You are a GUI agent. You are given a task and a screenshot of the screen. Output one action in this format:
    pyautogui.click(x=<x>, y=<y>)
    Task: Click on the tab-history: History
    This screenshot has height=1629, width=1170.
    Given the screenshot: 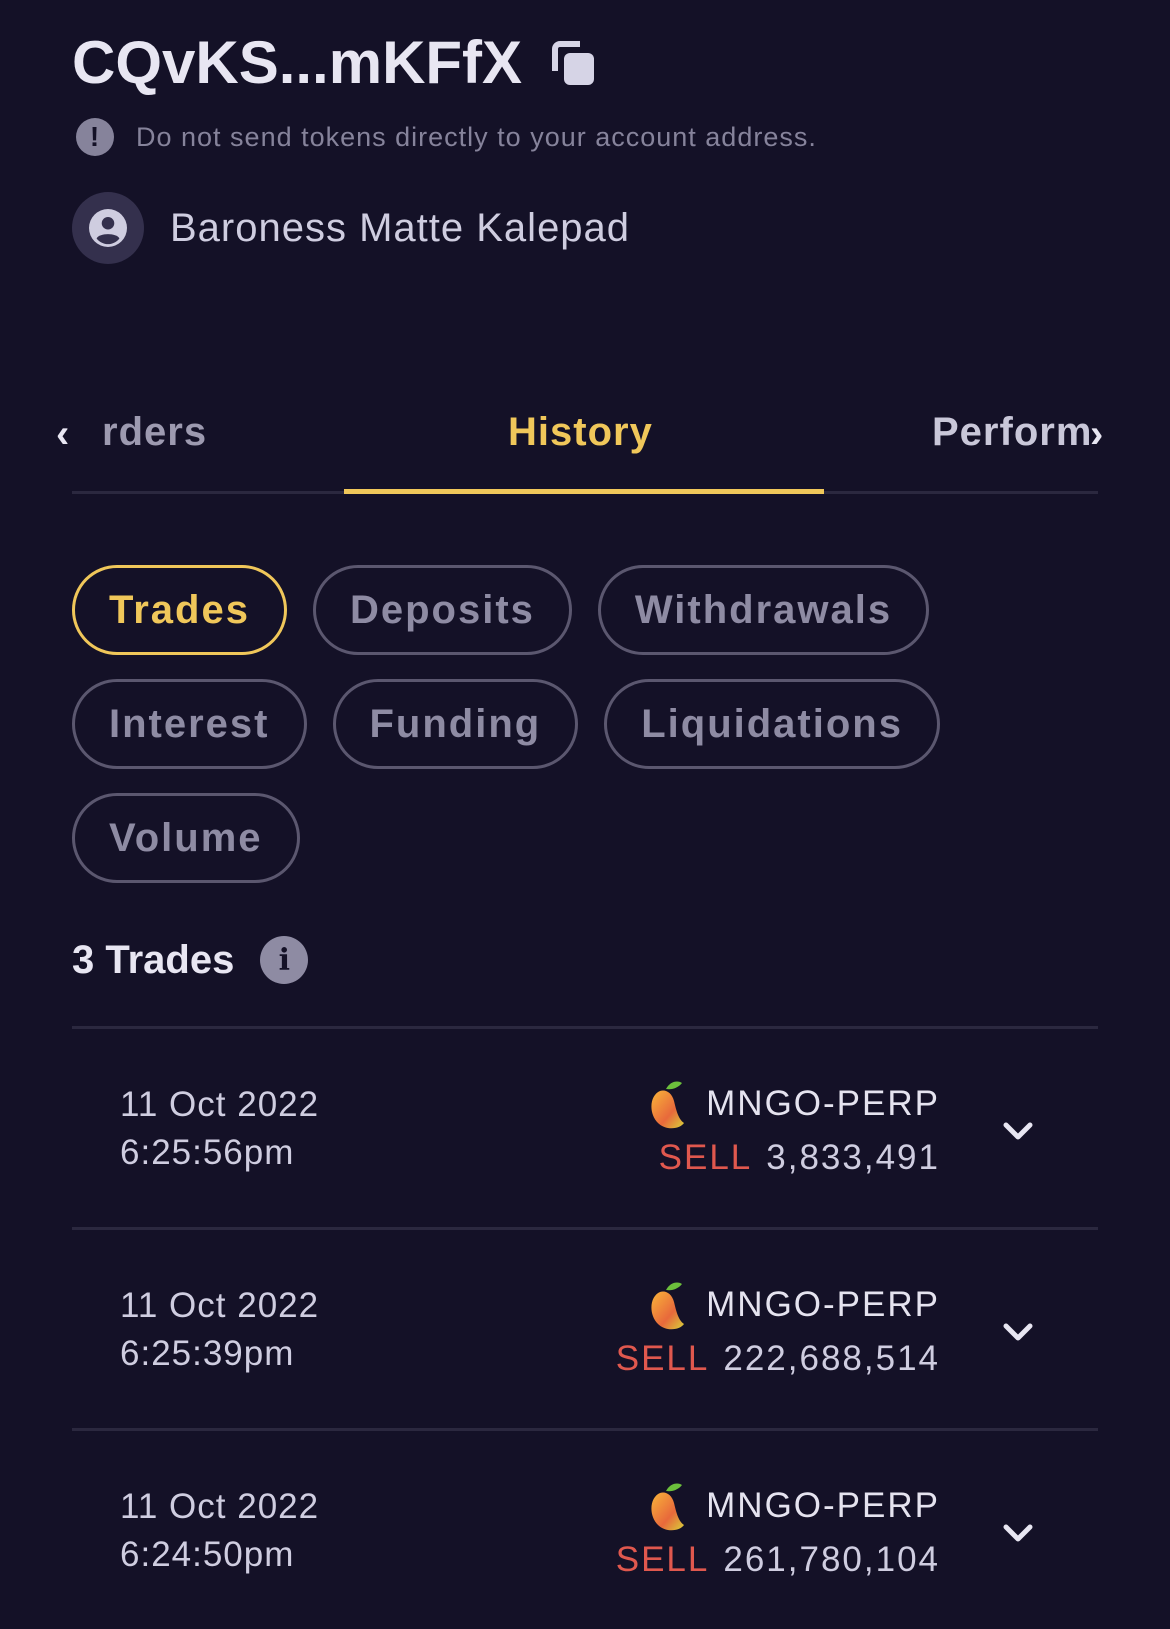 What is the action you would take?
    pyautogui.click(x=580, y=432)
    